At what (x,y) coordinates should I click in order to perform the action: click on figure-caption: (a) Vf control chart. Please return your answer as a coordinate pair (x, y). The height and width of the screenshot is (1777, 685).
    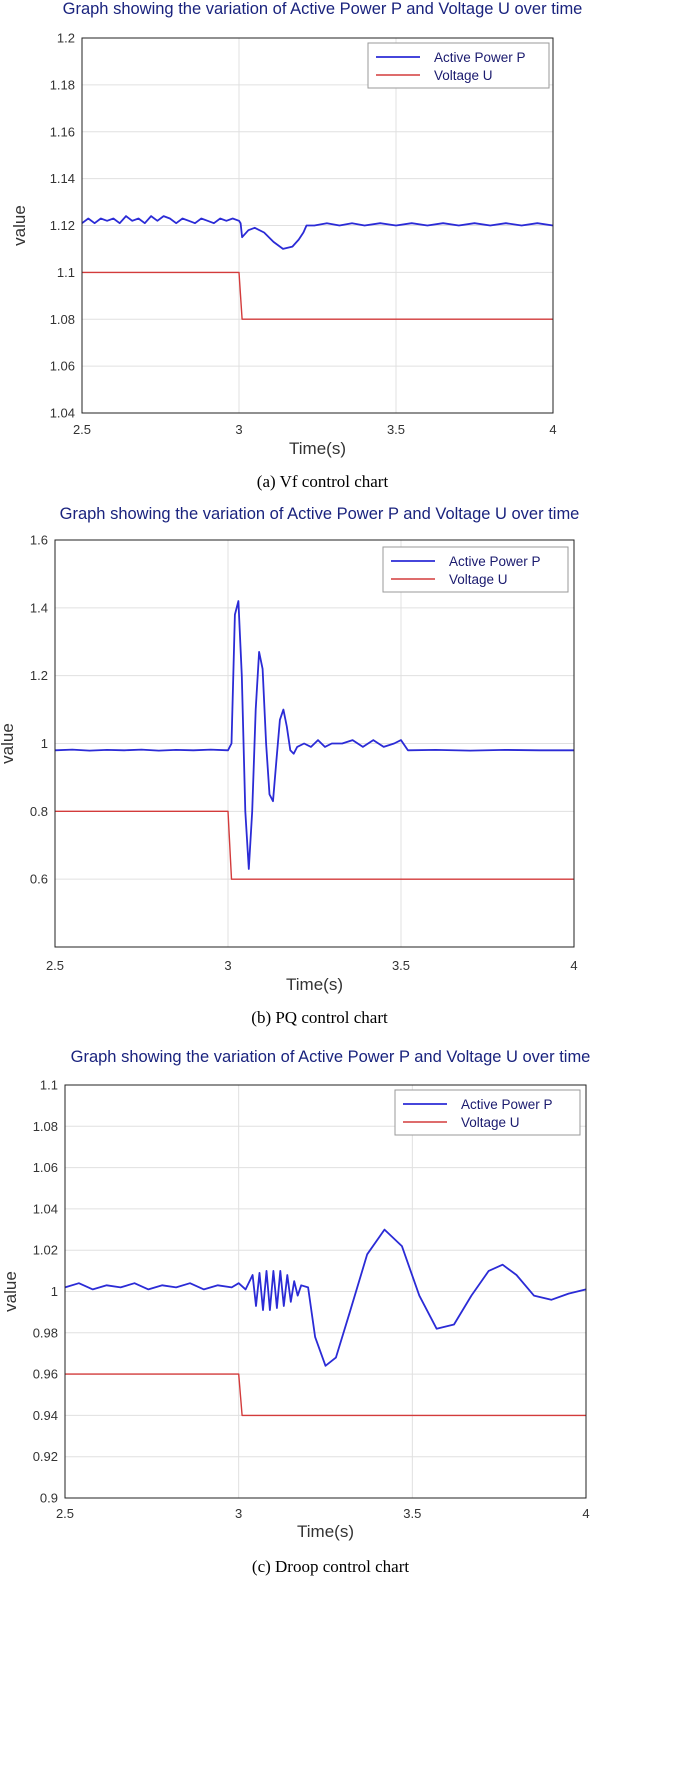
    Looking at the image, I should click on (323, 481).